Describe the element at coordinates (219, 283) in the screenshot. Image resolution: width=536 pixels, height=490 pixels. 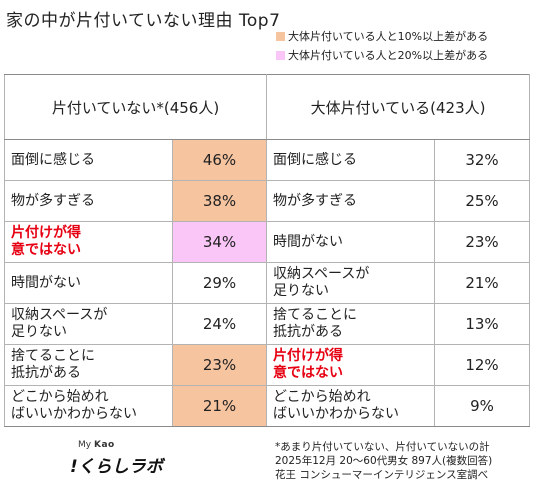
I see `row-value: 29%` at that location.